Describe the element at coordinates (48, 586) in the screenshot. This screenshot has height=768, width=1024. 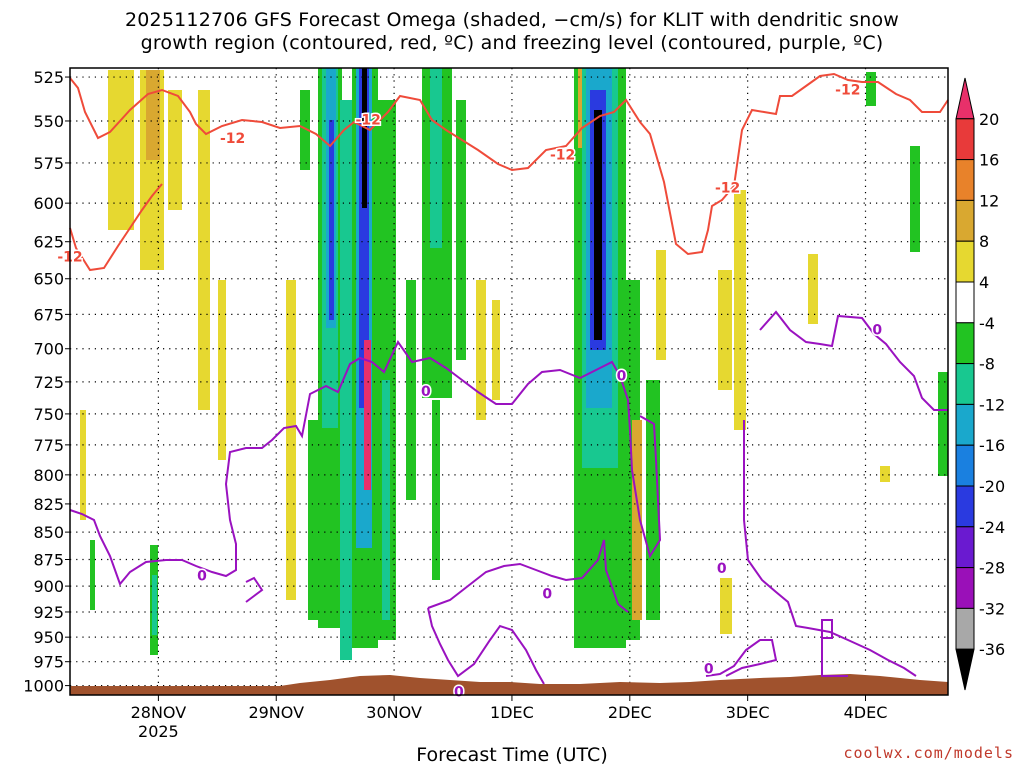
I see `y-tick-label: 900` at that location.